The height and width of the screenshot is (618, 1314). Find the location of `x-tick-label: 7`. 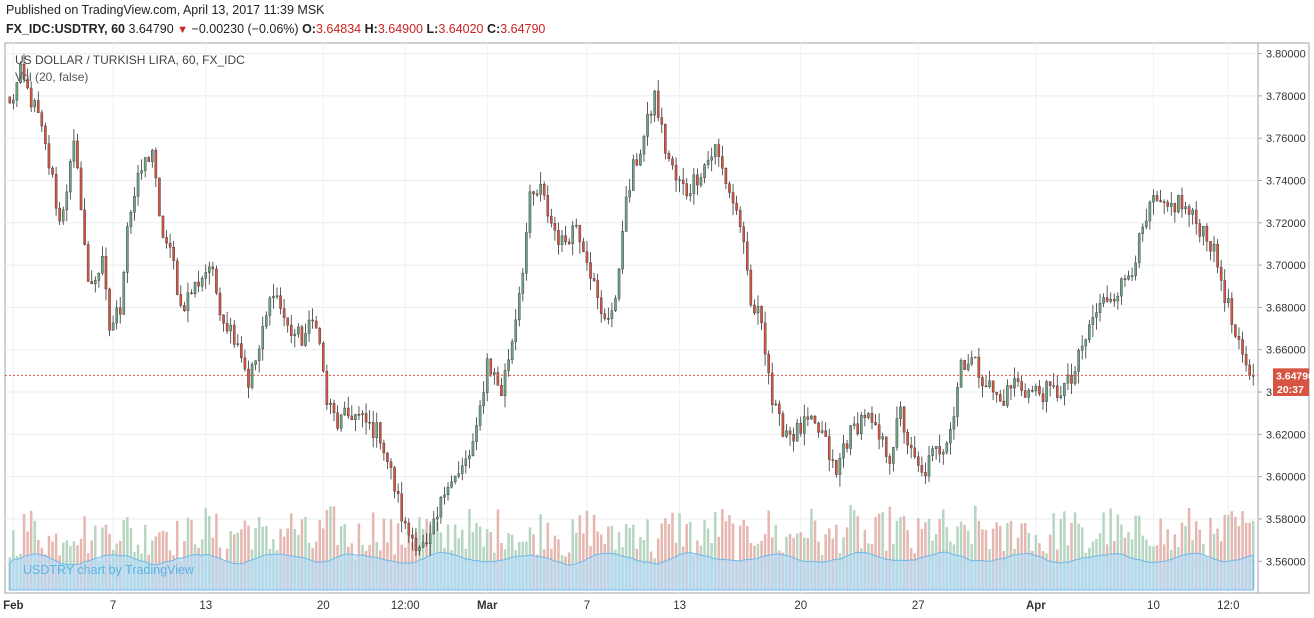

x-tick-label: 7 is located at coordinates (587, 606).